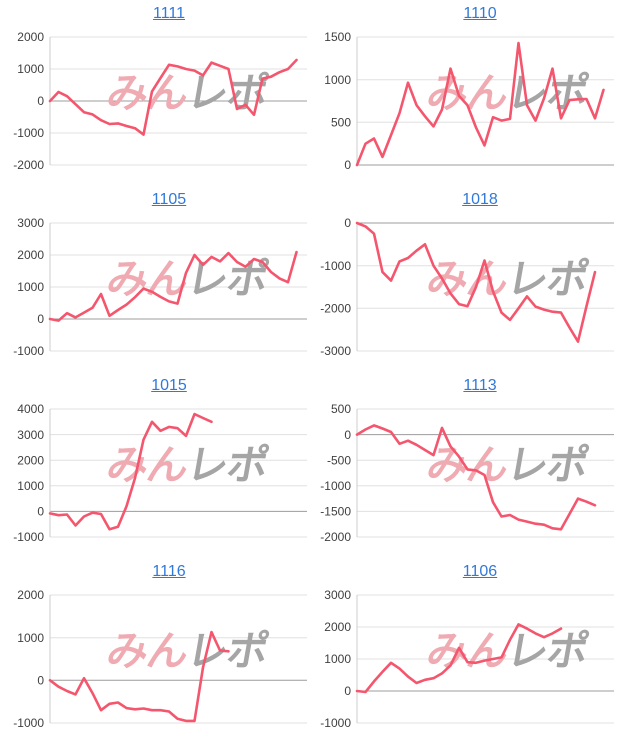 The image size is (640, 745). I want to click on chart-title-link-1106: 1106, so click(480, 571).